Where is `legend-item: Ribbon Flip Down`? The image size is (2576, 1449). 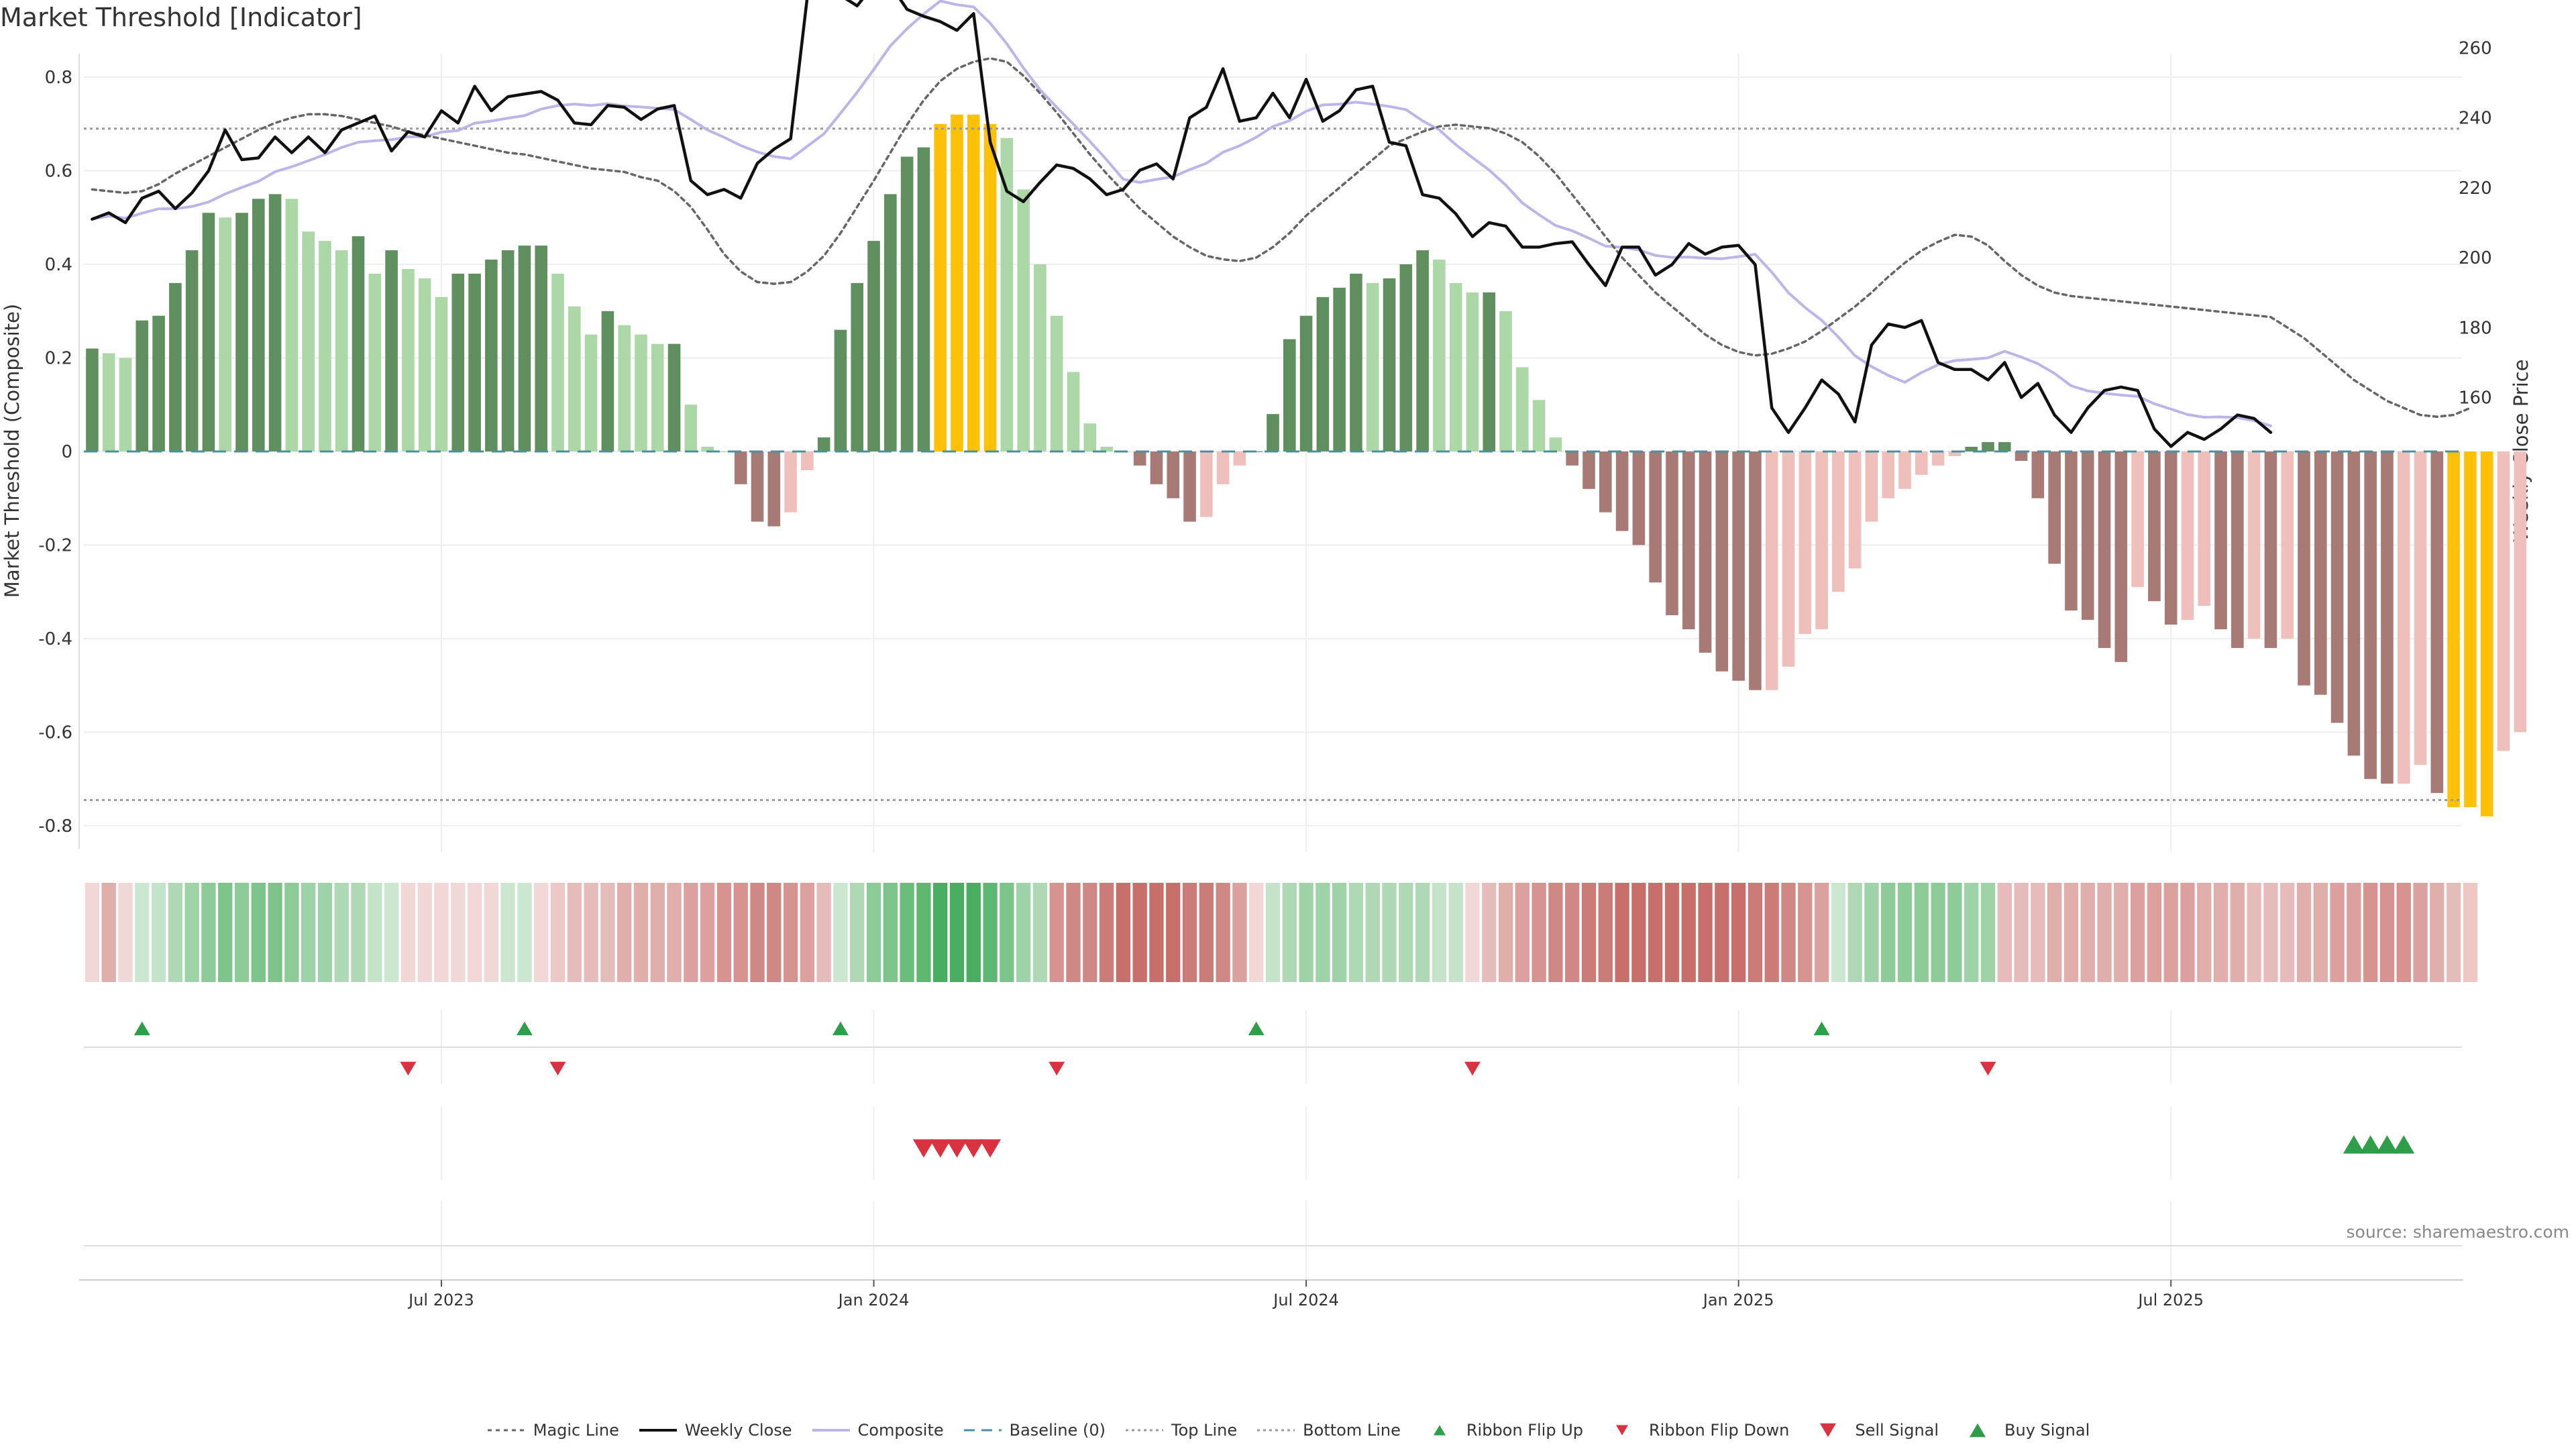
legend-item: Ribbon Flip Down is located at coordinates (1695, 1430).